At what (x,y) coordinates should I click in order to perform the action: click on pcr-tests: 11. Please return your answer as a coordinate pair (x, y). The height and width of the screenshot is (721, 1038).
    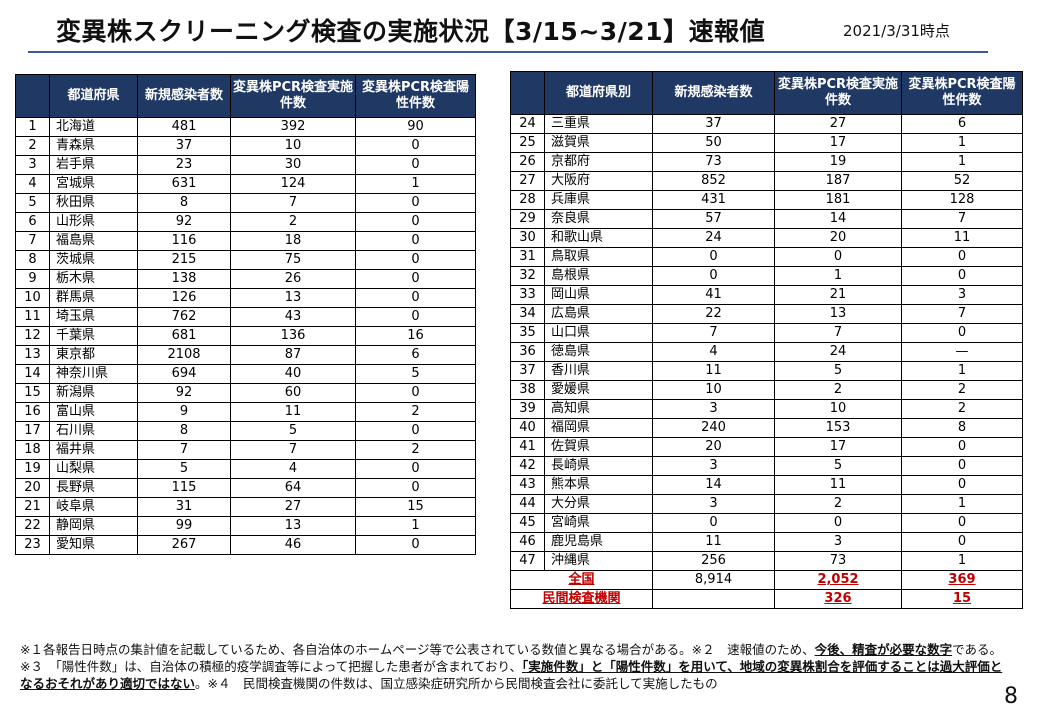
    Looking at the image, I should click on (838, 485).